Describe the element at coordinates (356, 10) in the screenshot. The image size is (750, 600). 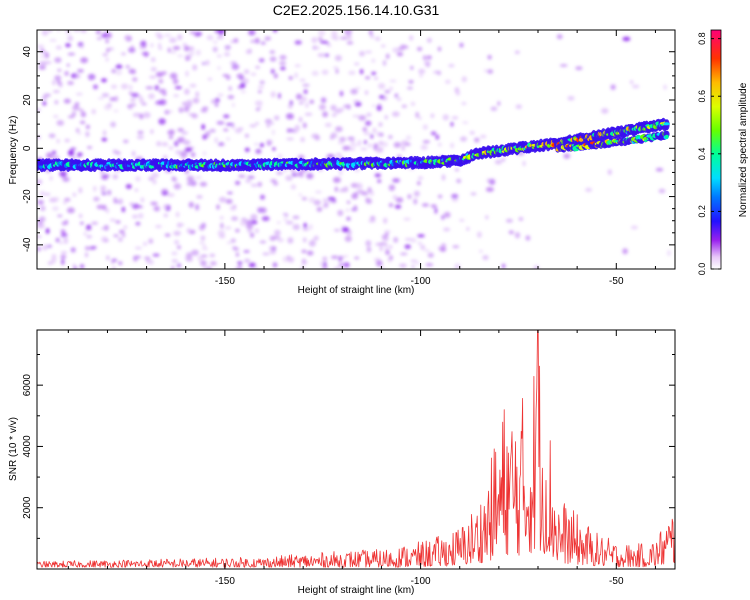
I see `figure-title: C2E2.2025.156.14.10.G31` at that location.